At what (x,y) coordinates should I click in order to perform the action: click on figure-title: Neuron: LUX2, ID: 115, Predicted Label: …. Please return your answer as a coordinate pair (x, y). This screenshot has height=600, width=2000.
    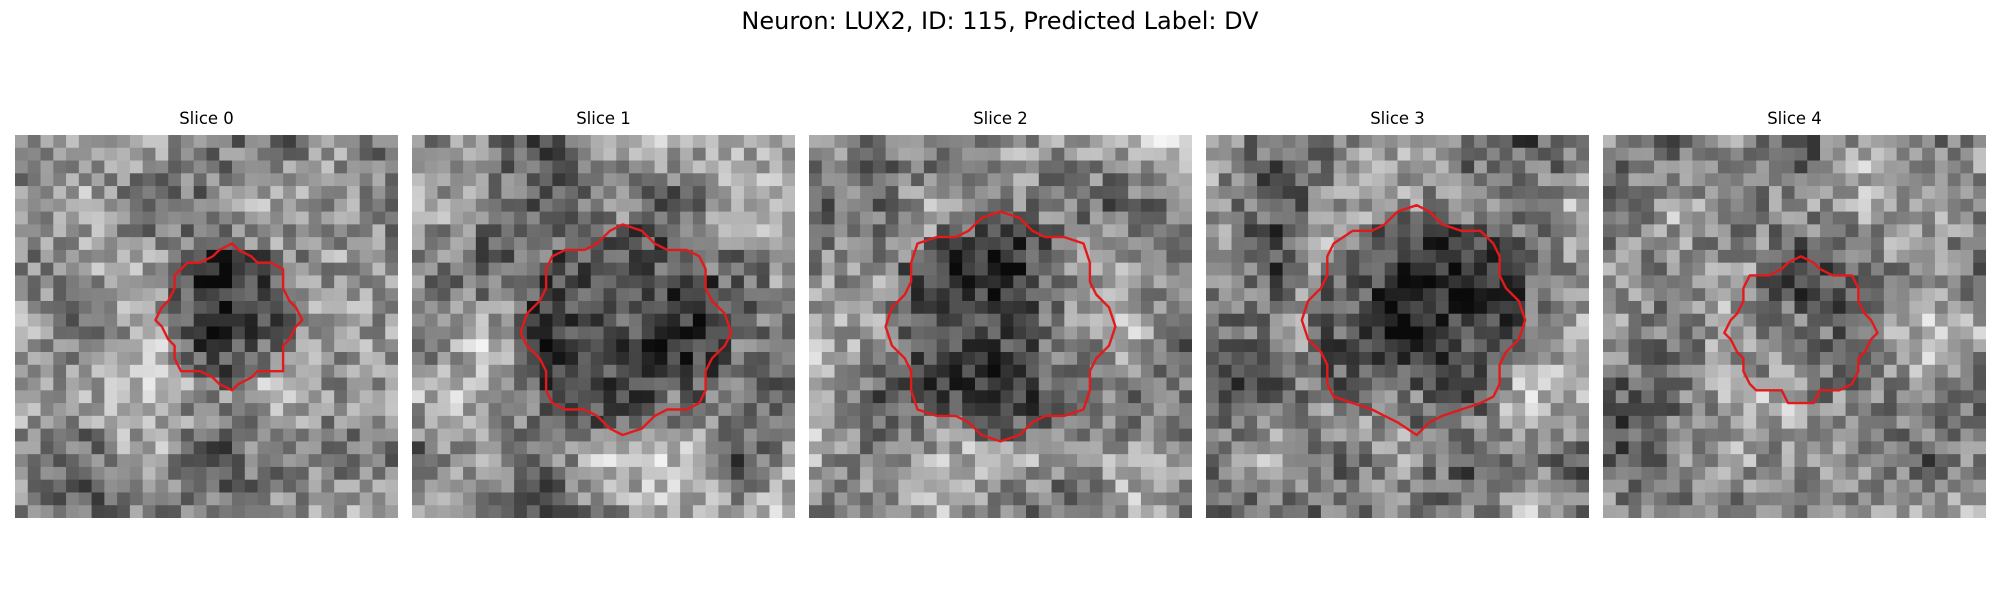
    Looking at the image, I should click on (1000, 21).